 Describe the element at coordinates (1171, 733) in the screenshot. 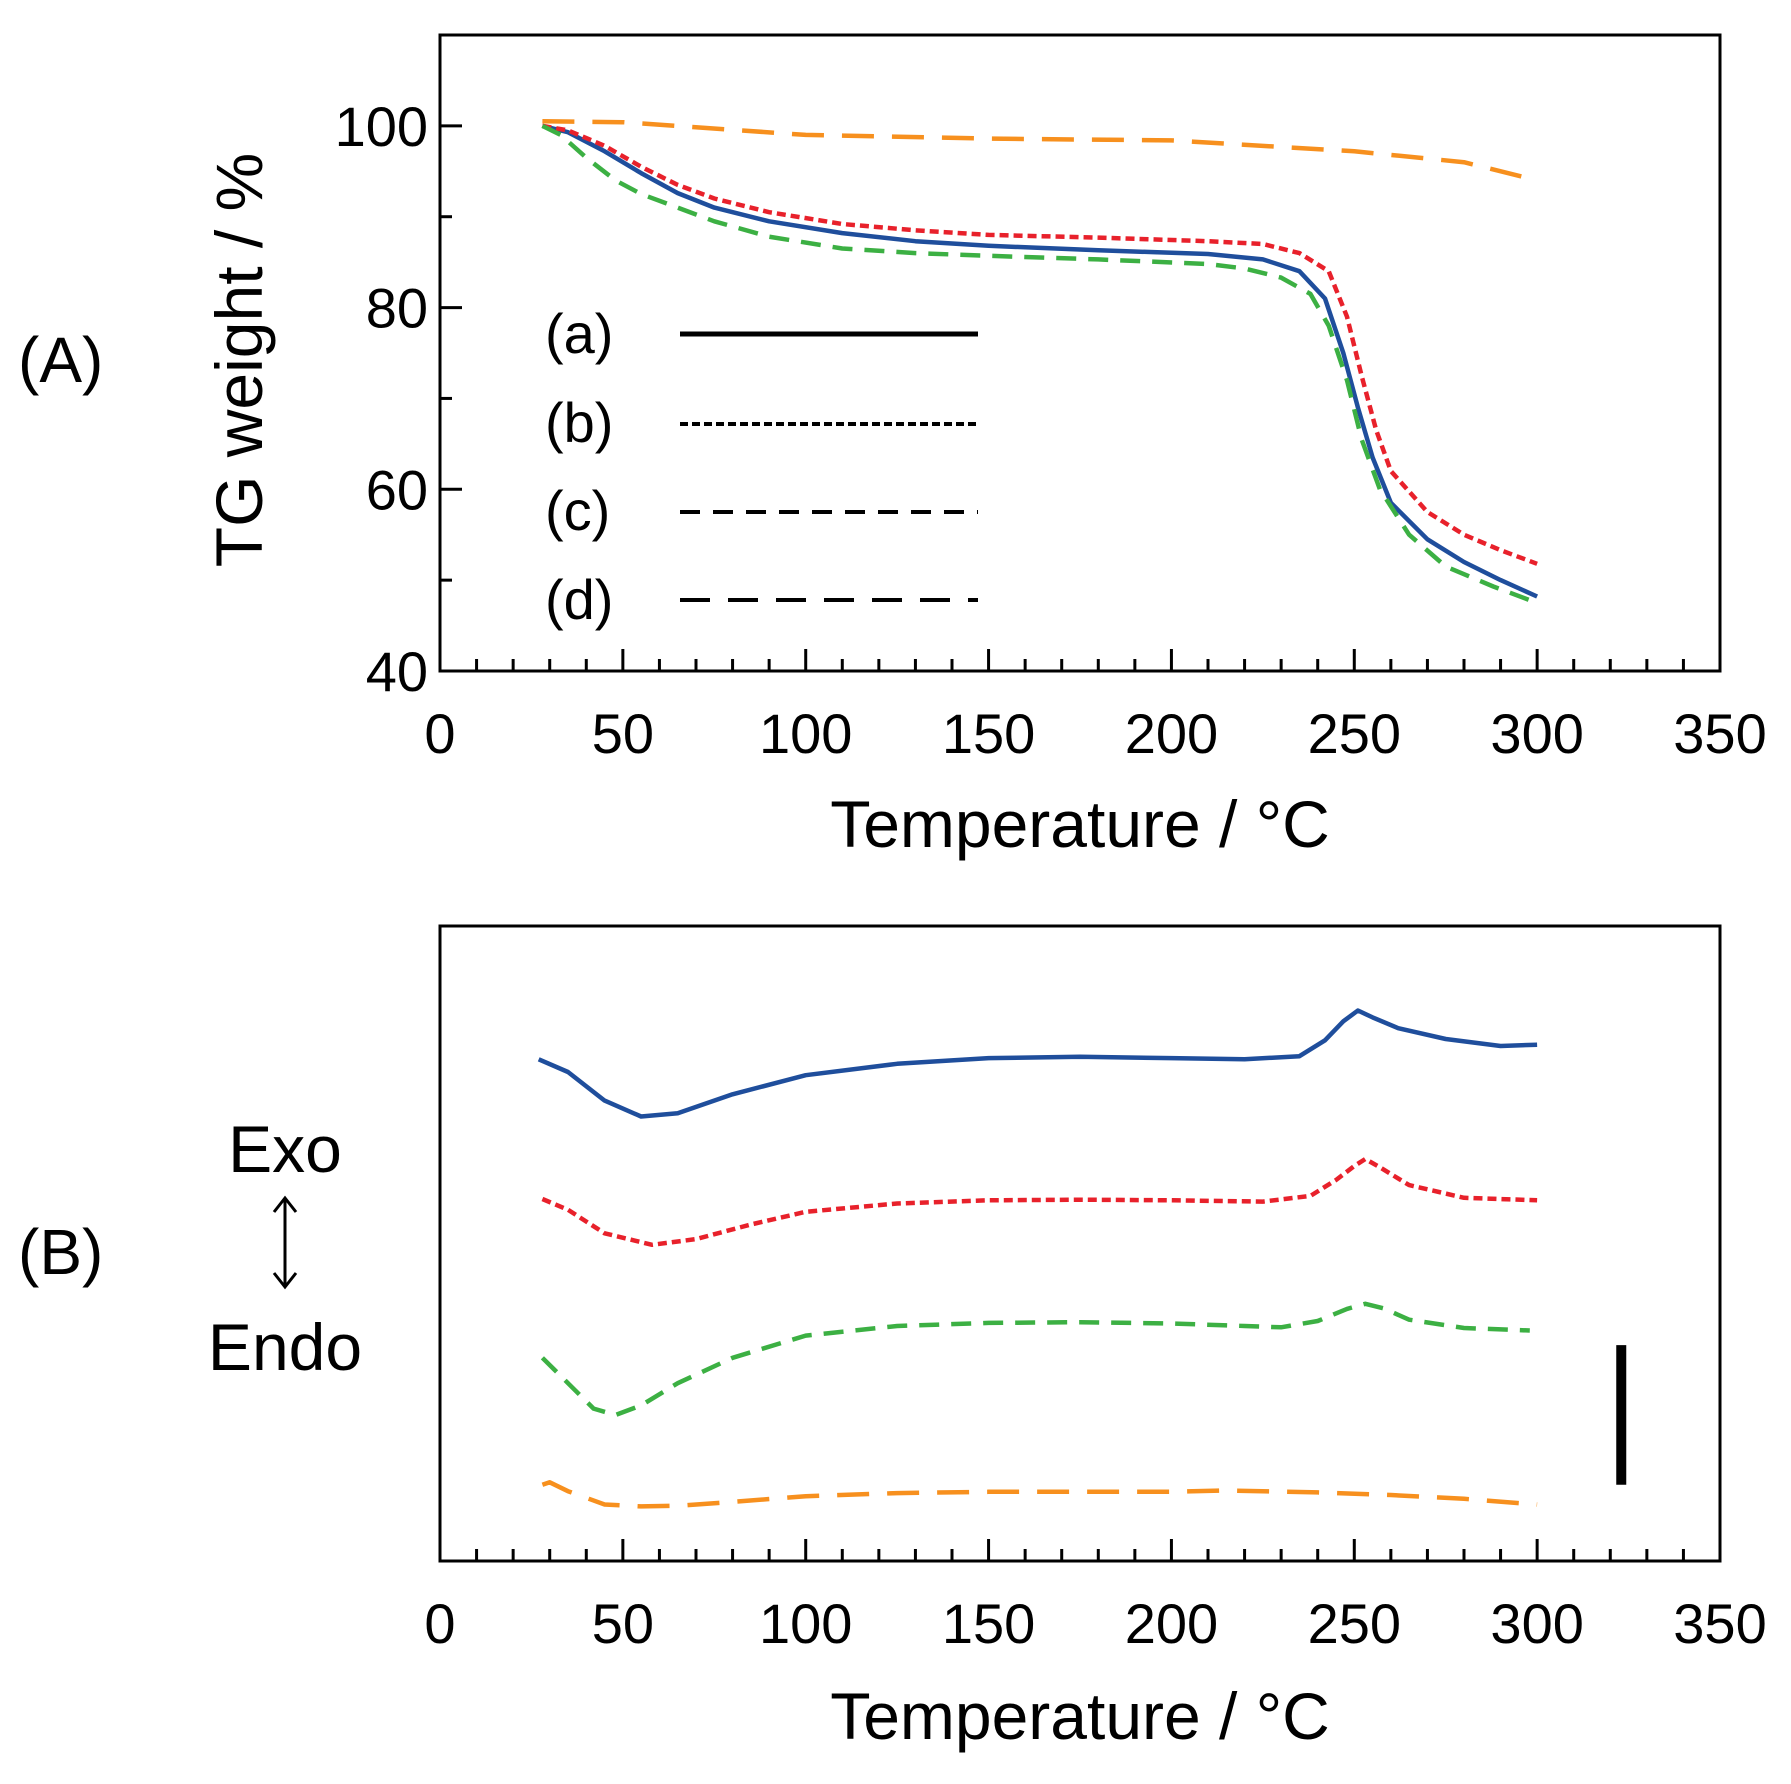

I see `tg-x-tick-label: 200` at that location.